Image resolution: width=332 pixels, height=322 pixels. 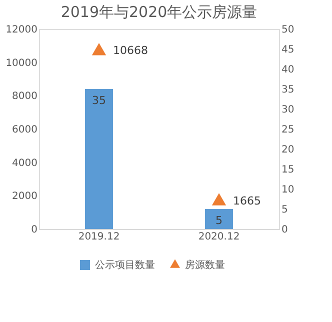 I want to click on y2-tick-label: 20, so click(x=288, y=150).